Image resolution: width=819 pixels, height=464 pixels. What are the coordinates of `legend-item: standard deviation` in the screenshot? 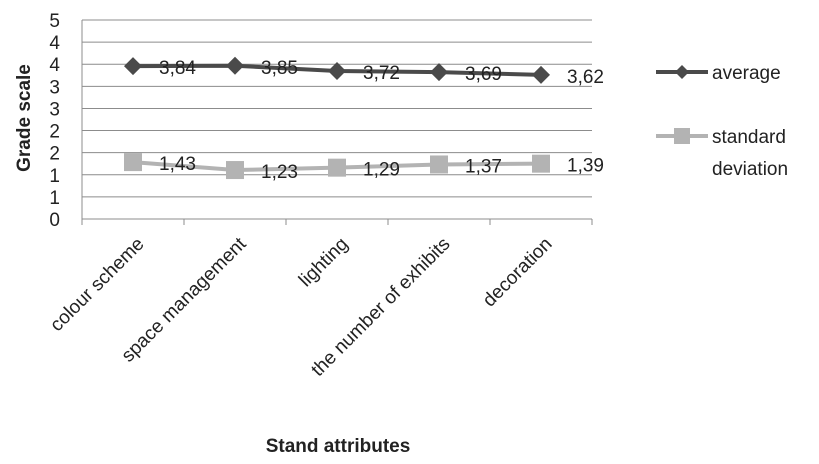 It's located at (722, 153).